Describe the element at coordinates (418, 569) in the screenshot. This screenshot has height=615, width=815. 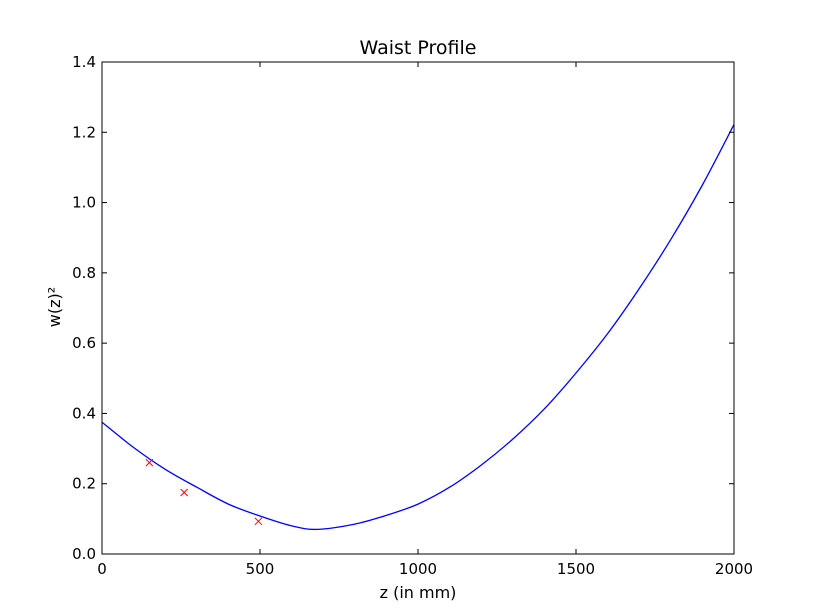
I see `x-tick-label: 1000` at that location.